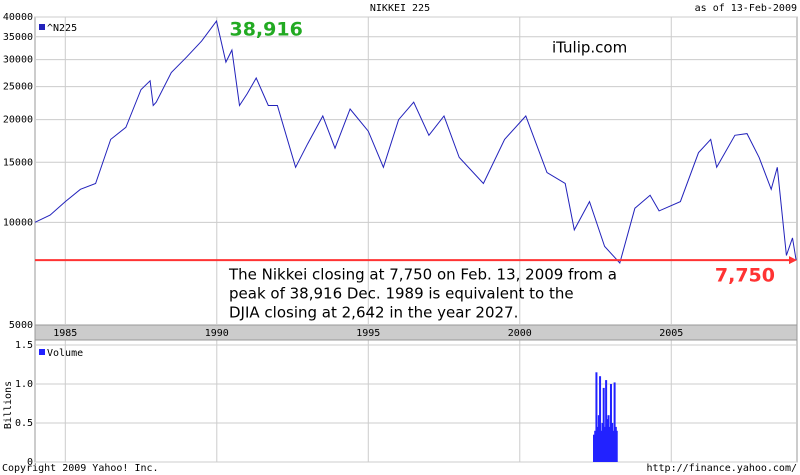  What do you see at coordinates (24, 345) in the screenshot?
I see `y-tick-label: 1.5` at bounding box center [24, 345].